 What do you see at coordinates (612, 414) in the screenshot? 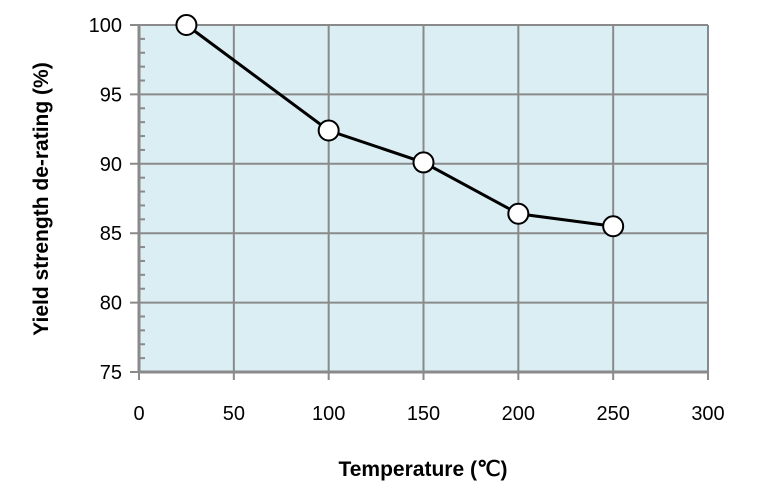
I see `x-tick-label: 250` at bounding box center [612, 414].